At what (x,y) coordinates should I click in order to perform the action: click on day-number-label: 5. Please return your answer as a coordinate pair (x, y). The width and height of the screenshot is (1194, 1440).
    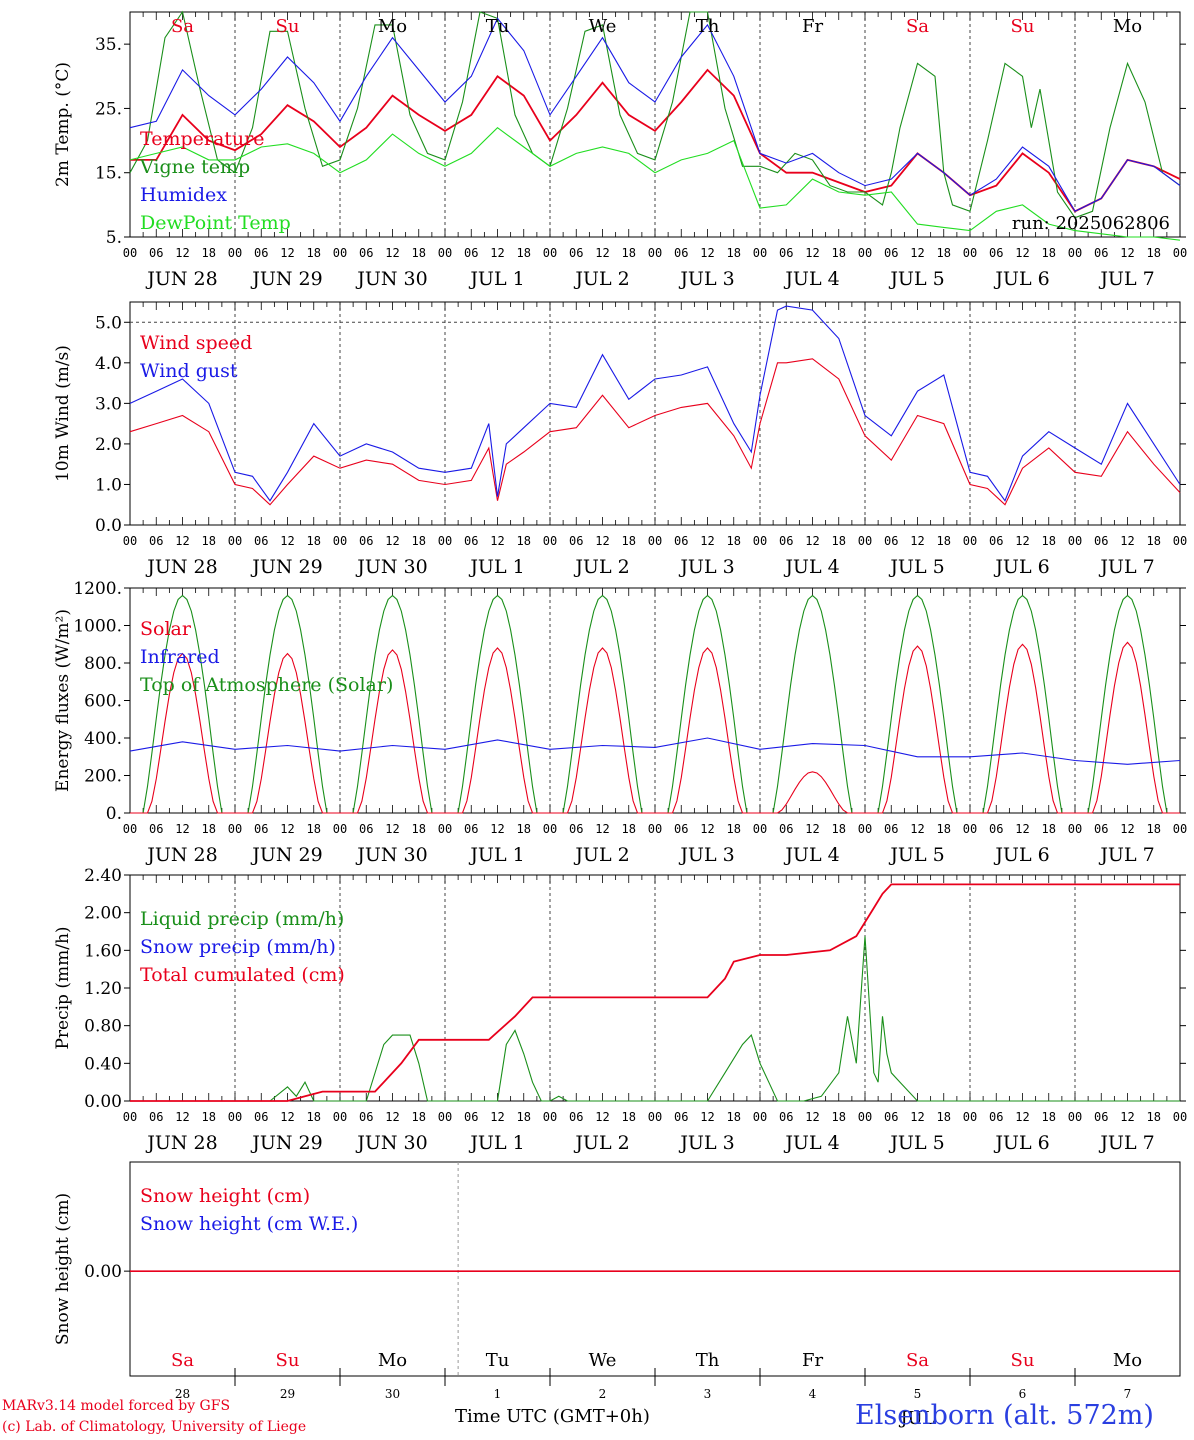
    Looking at the image, I should click on (918, 1394).